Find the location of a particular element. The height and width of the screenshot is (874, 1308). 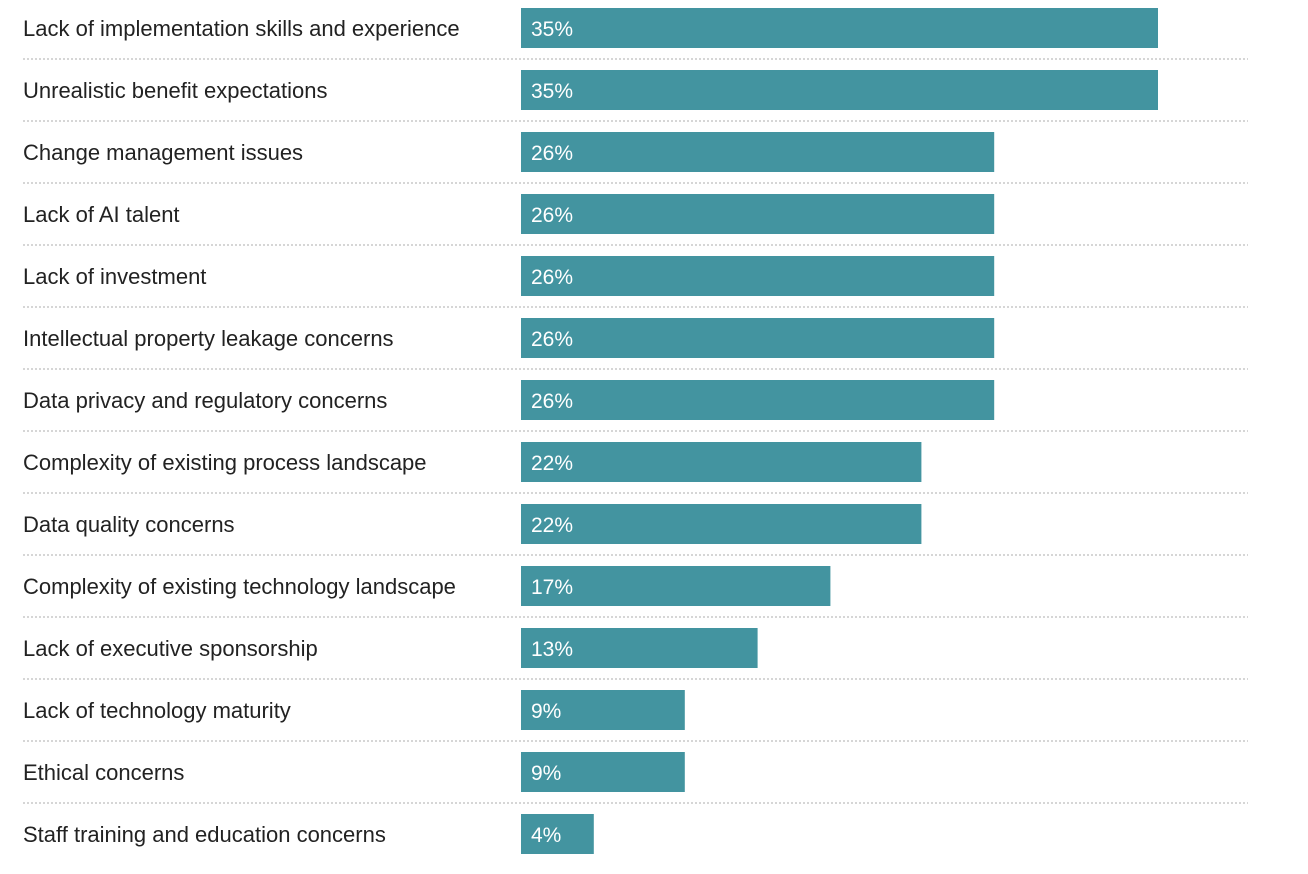

bar-row: Lack of technology maturity 9% is located at coordinates (635, 716).